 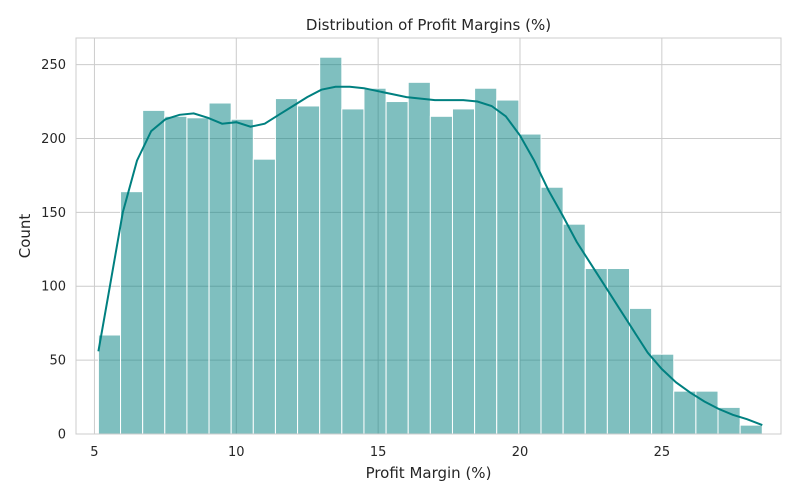 What do you see at coordinates (428, 25) in the screenshot?
I see `chart-title: Distribution of Profit Margins (%)` at bounding box center [428, 25].